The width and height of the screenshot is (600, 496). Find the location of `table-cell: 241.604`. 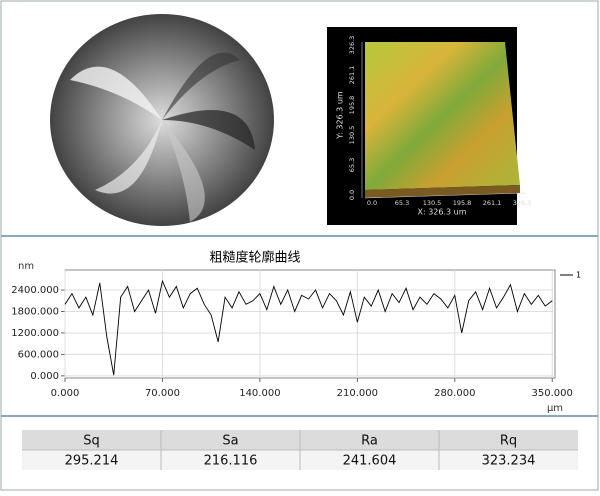

table-cell: 241.604 is located at coordinates (370, 461).